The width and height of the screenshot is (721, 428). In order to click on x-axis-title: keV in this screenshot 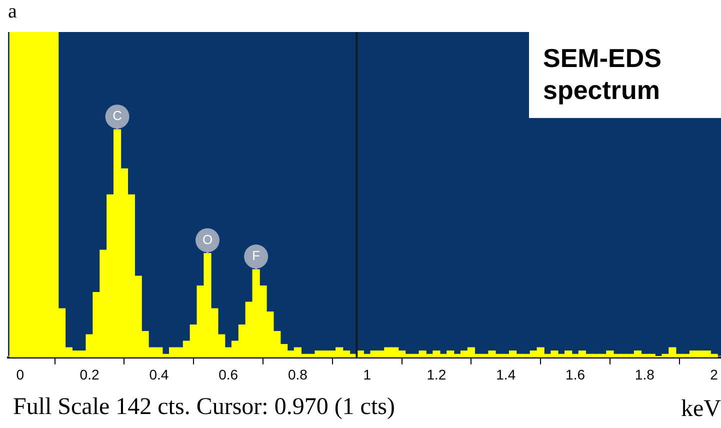, I will do `click(701, 409)`.